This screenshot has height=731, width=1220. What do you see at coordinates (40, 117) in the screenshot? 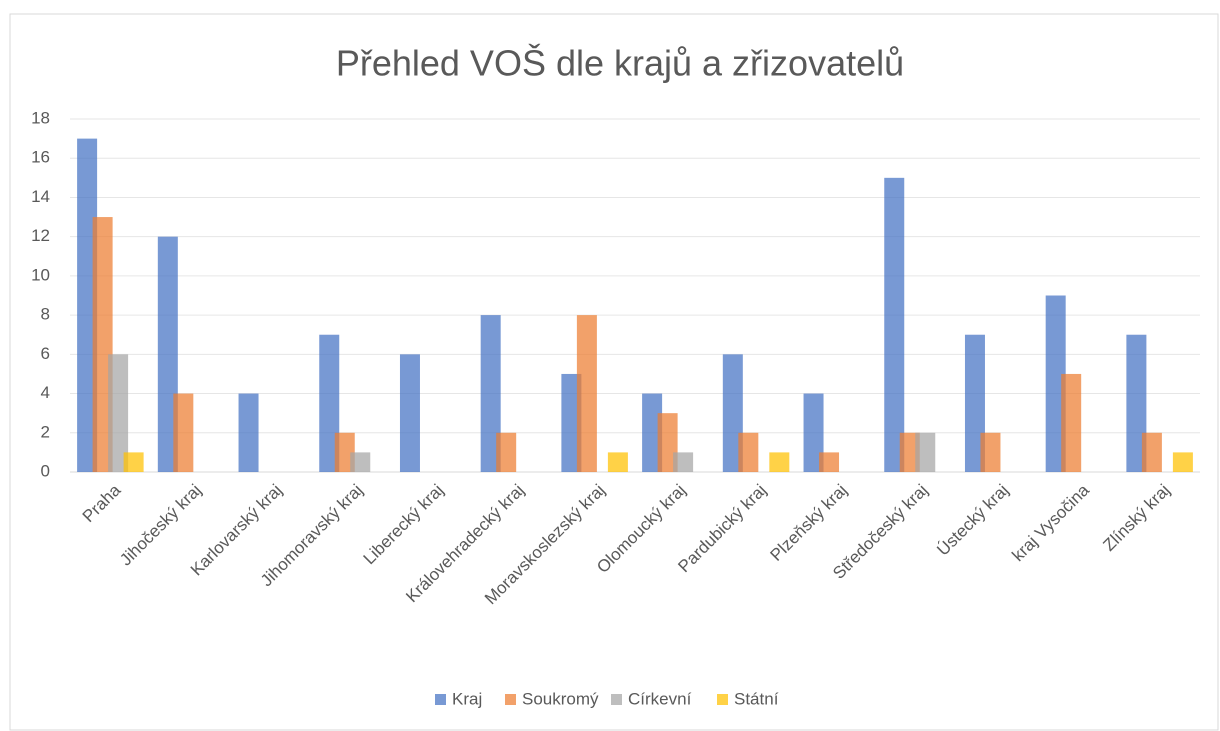
I see `y-tick-label: 18` at bounding box center [40, 117].